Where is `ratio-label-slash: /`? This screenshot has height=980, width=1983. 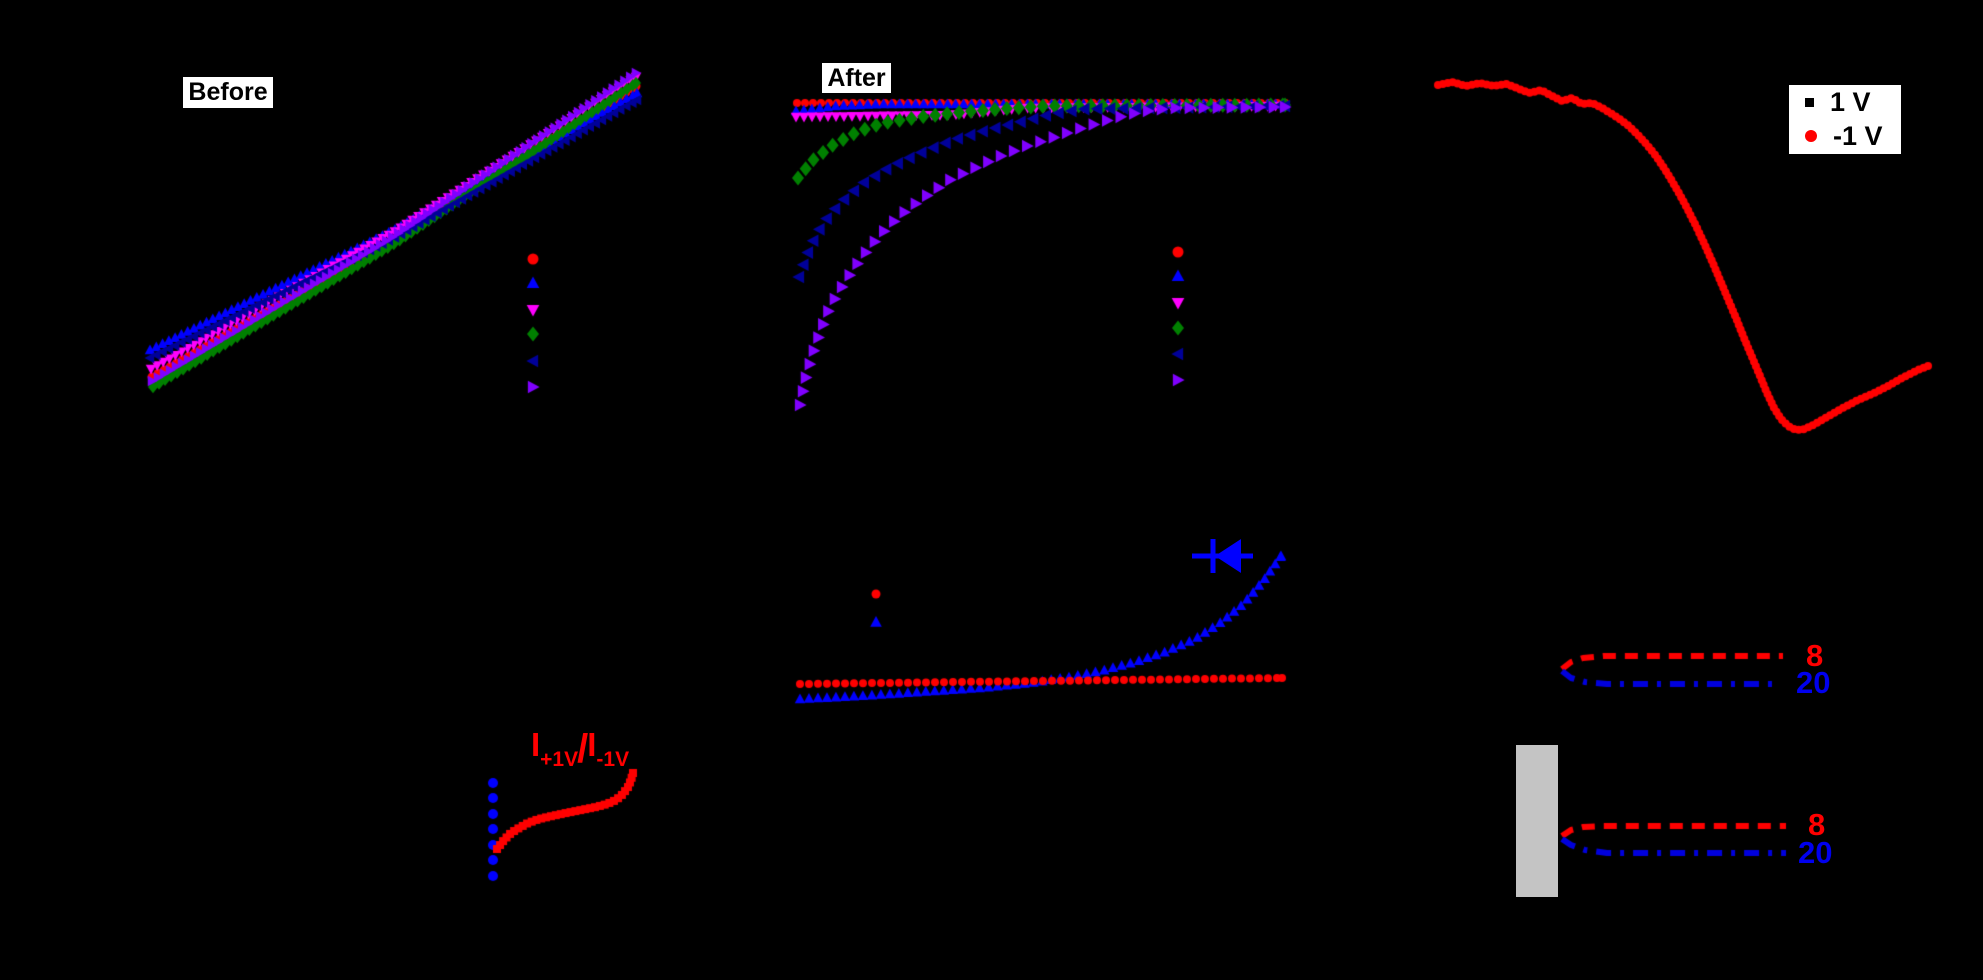 ratio-label-slash: / is located at coordinates (583, 749).